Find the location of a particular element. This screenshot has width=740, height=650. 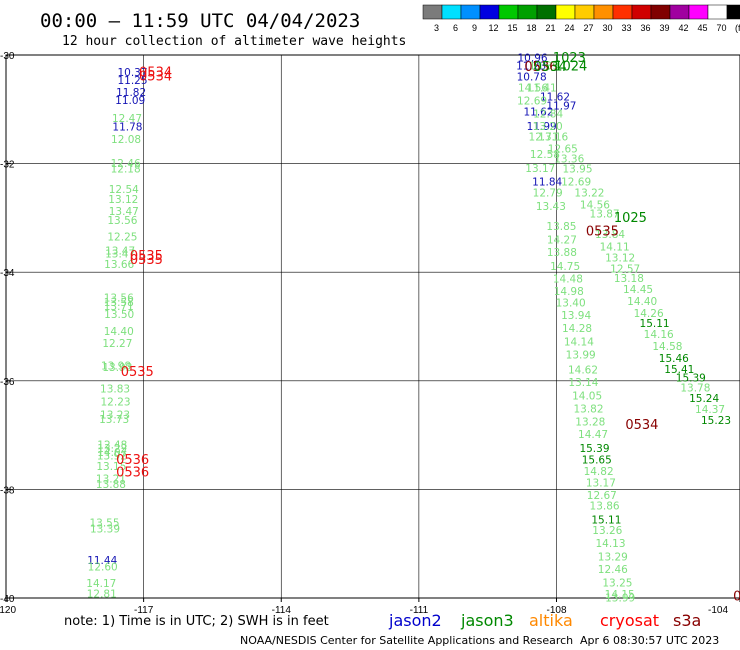

wave-height-label: 11.78 is located at coordinates (127, 128).